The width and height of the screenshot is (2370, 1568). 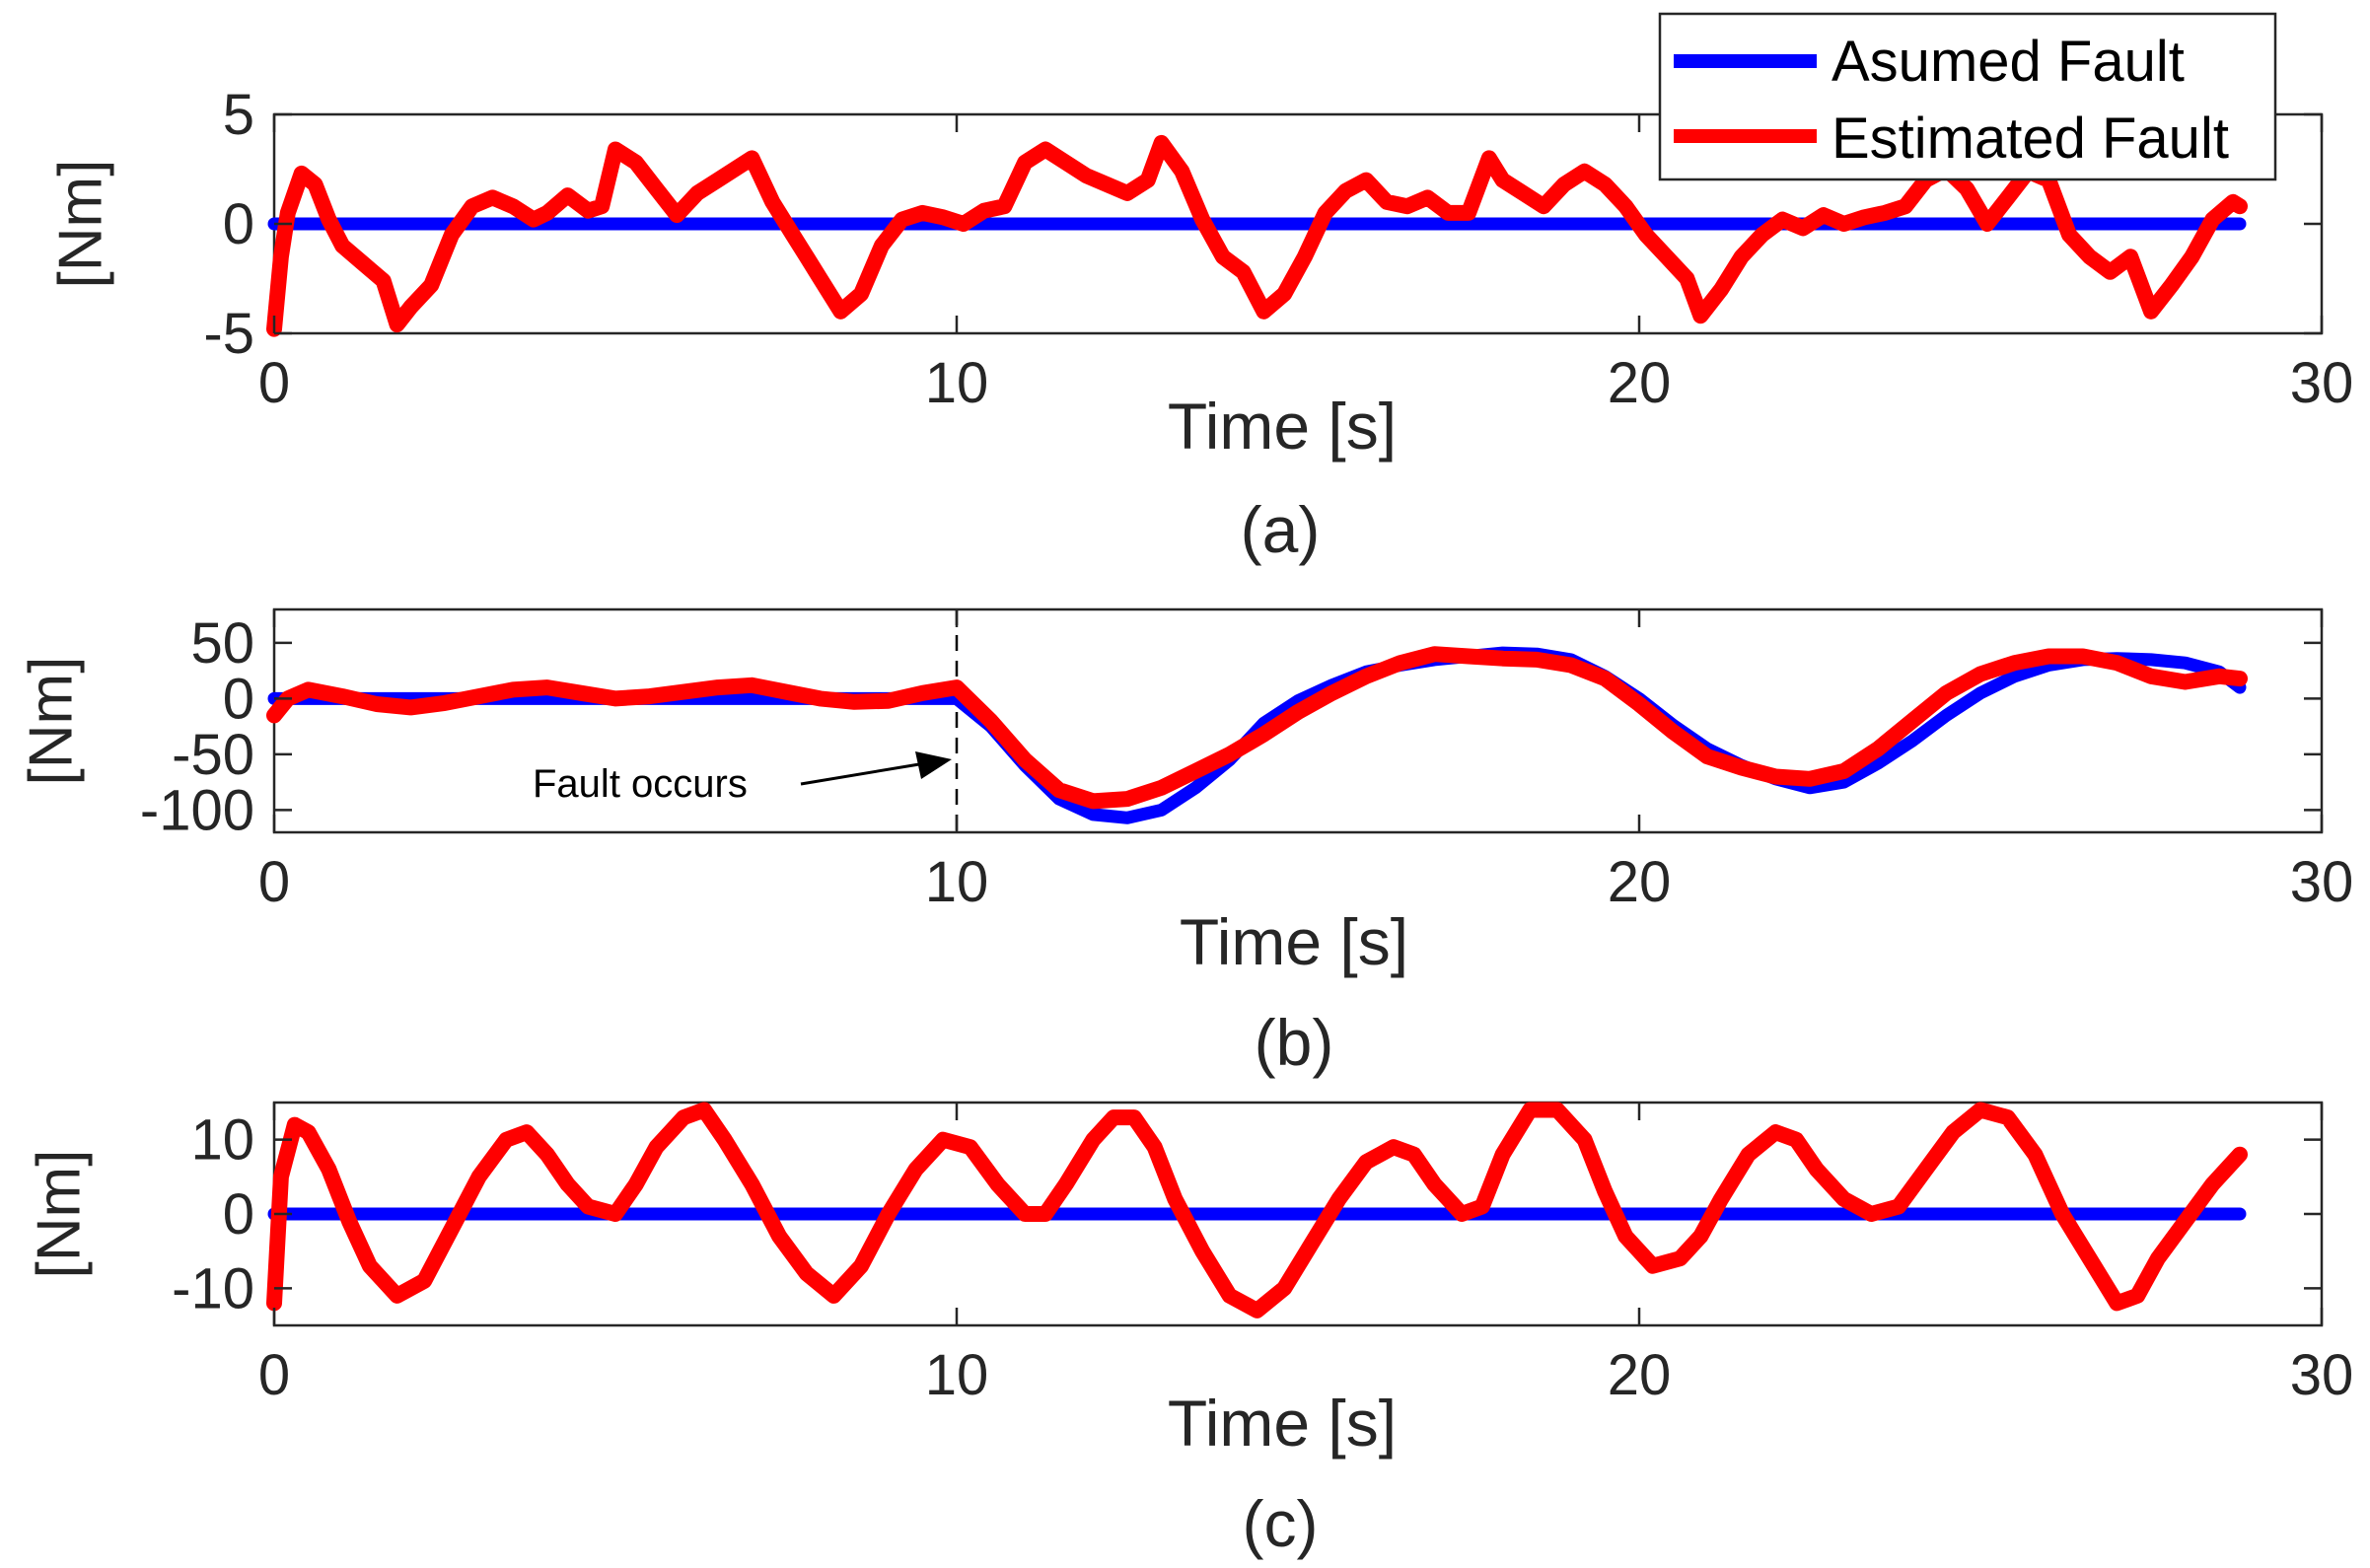 I want to click on x-axis-label-a: Time [s], so click(x=1282, y=426).